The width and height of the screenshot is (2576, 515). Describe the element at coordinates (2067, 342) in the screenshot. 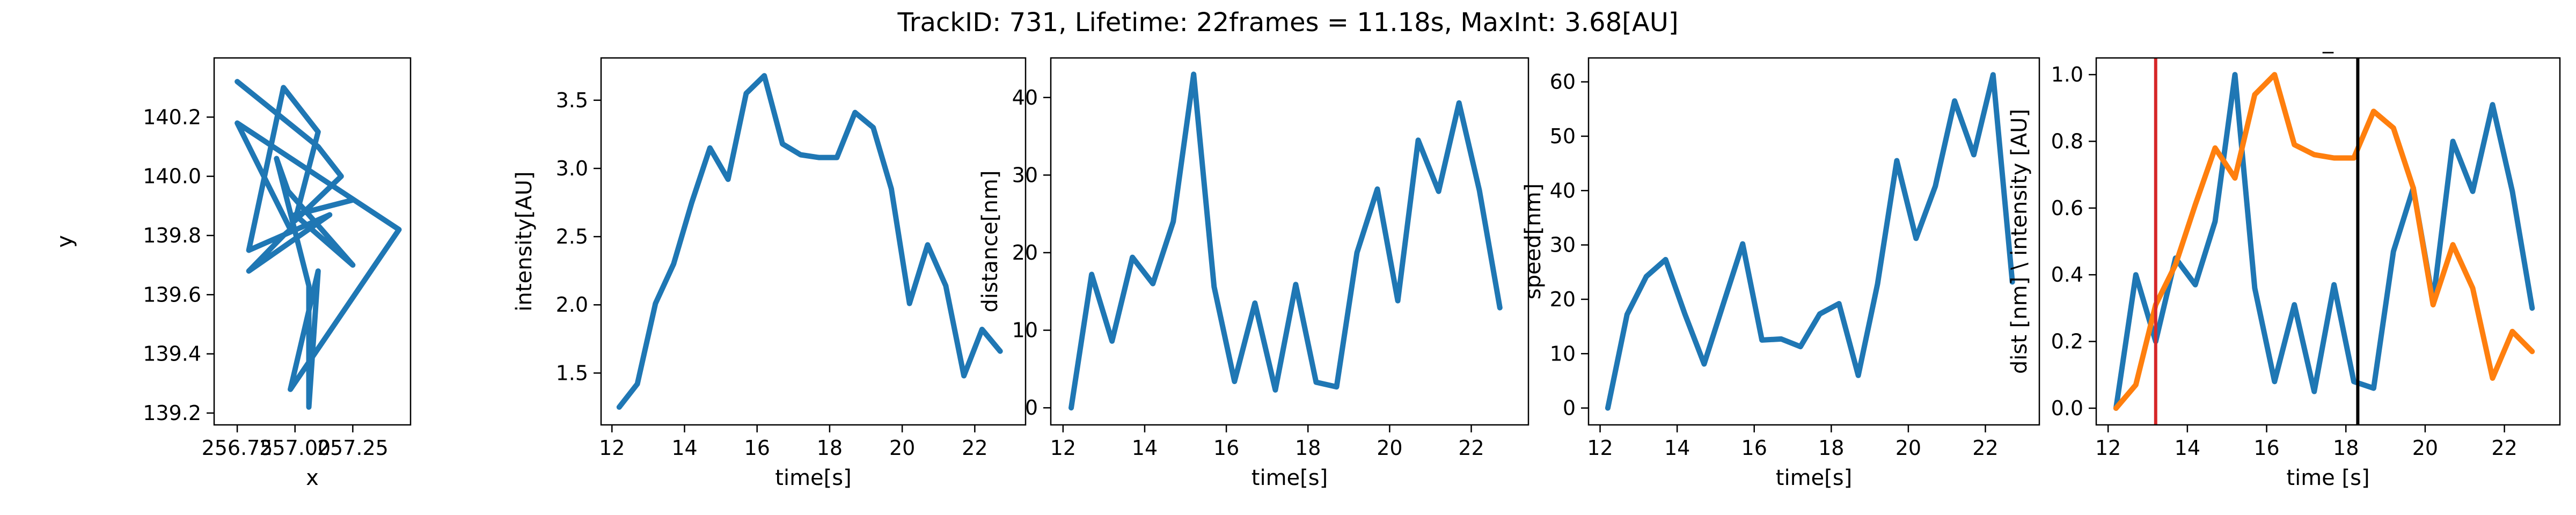

I see `y-tick-label: 0.2` at that location.